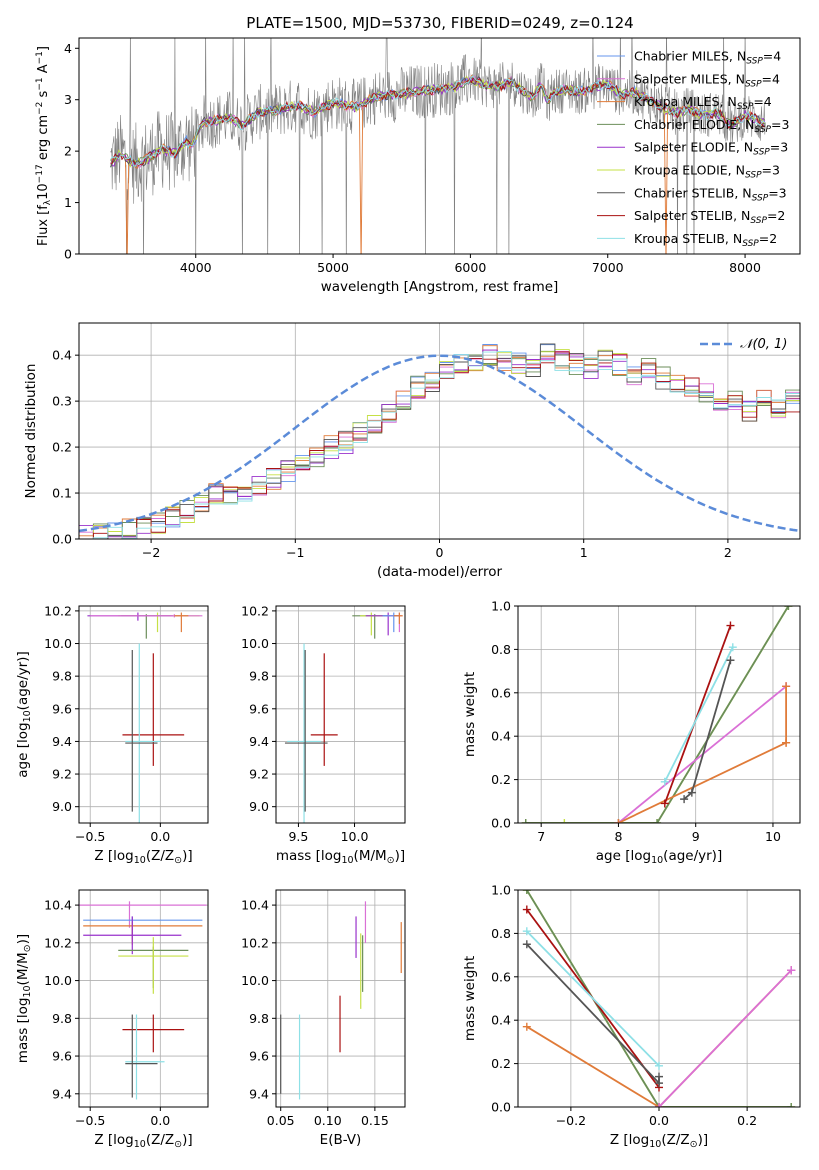 The width and height of the screenshot is (819, 1170). Describe the element at coordinates (689, 170) in the screenshot. I see `legend-text: Kroupa ELODIE, N` at that location.